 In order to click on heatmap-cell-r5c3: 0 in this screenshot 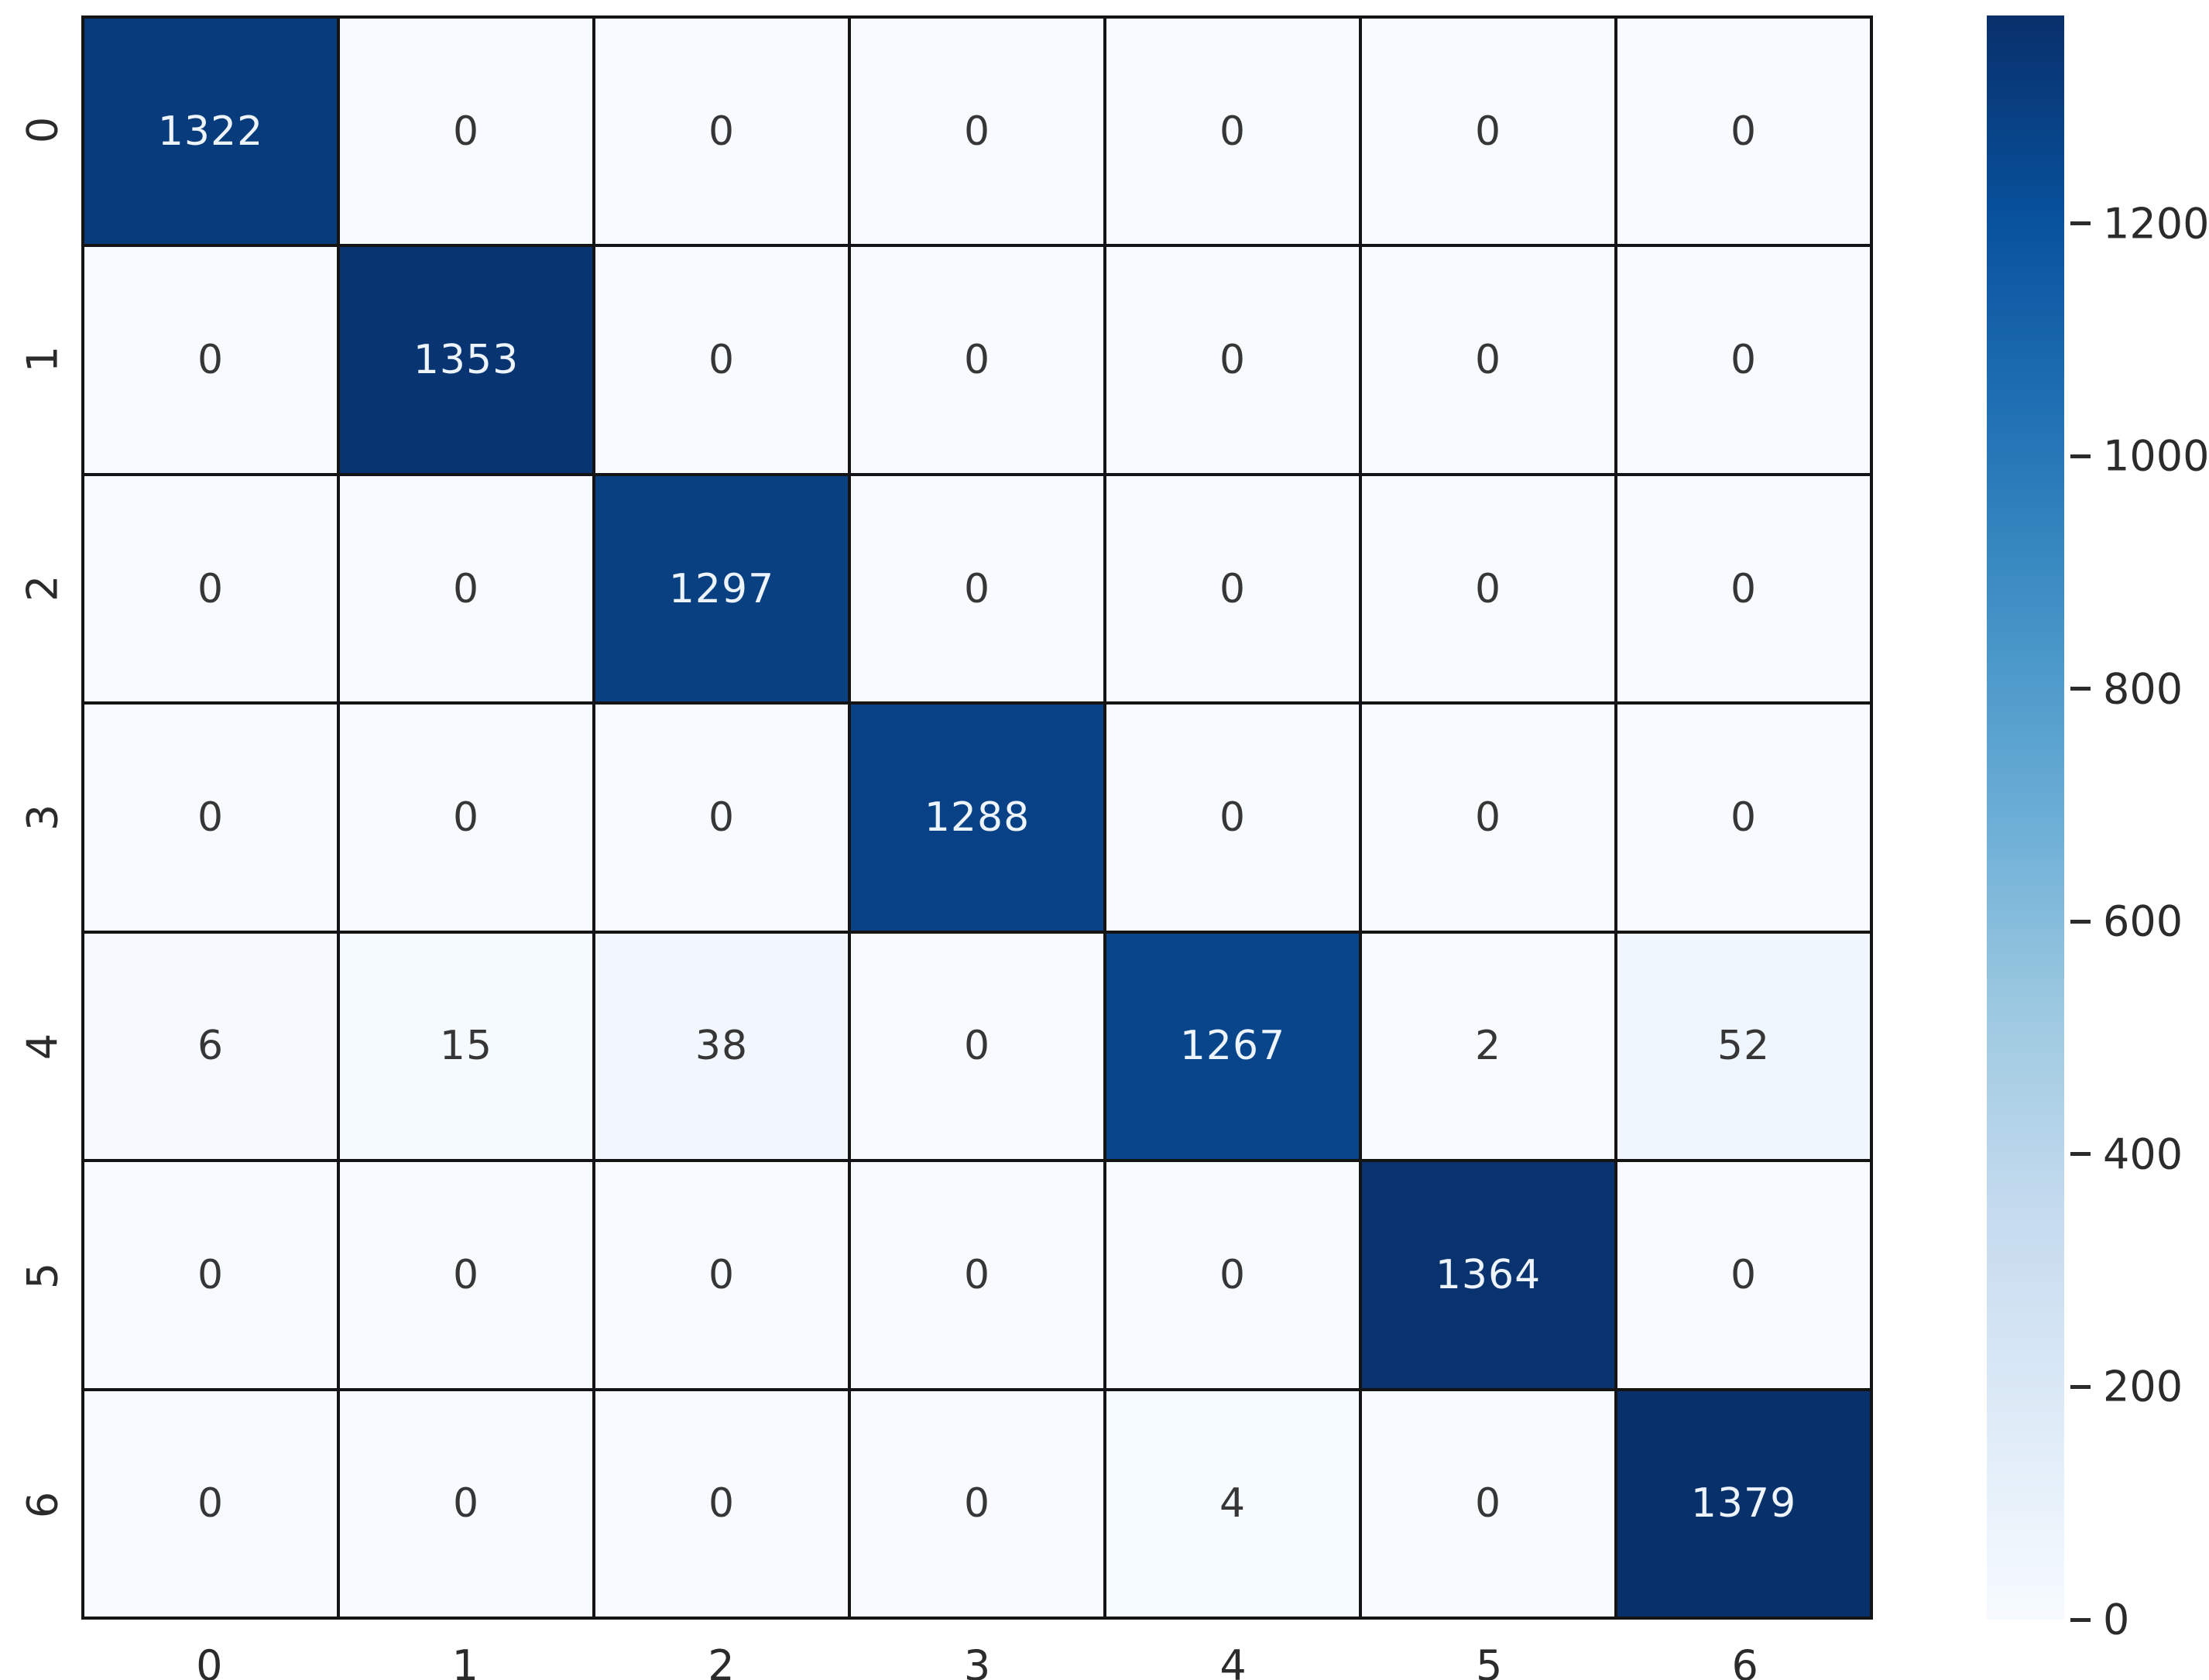, I will do `click(977, 1275)`.